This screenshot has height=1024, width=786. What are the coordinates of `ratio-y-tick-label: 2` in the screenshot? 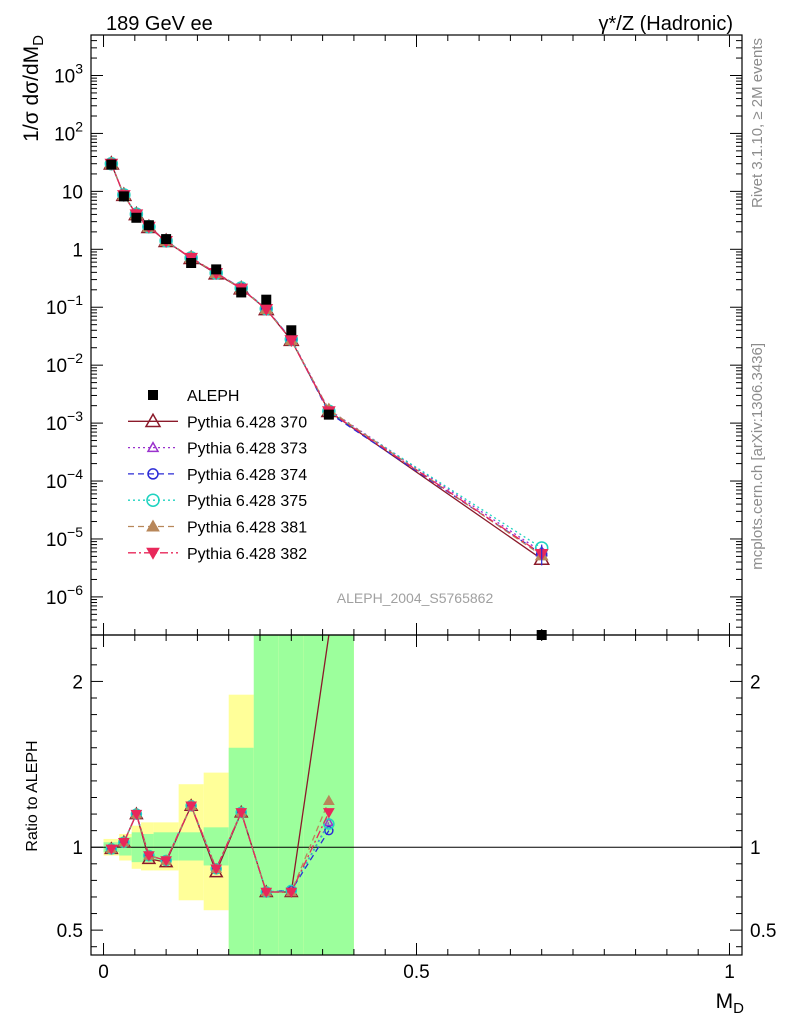 It's located at (77, 682).